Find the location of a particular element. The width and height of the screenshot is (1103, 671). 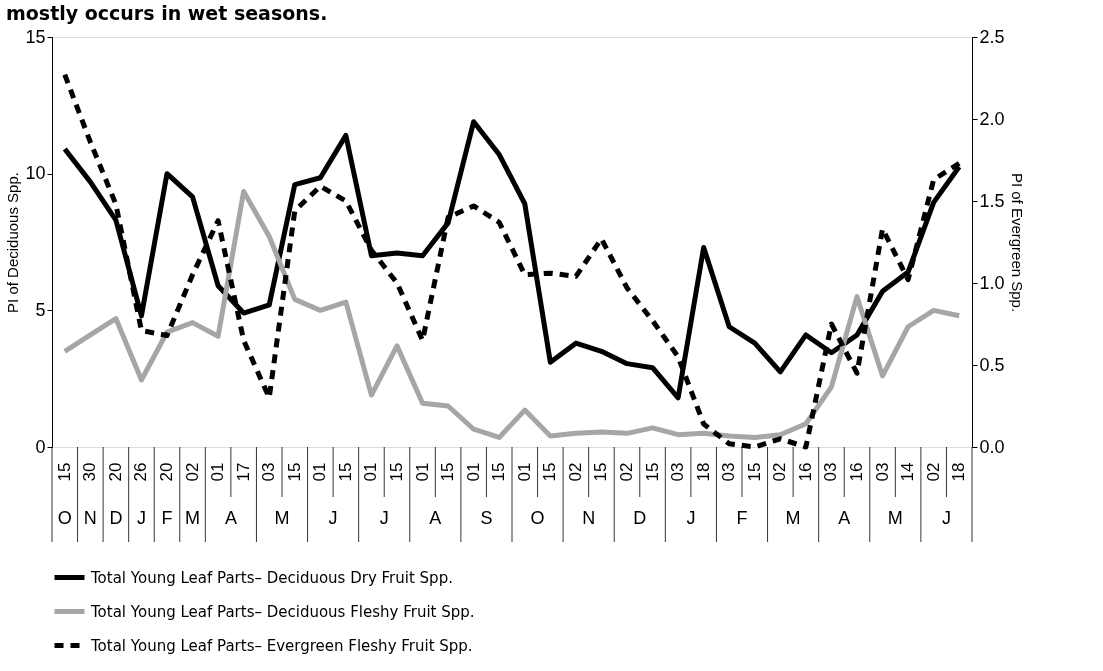

y2-axis-title: PI of Evergreen Spp. is located at coordinates (1017, 242).